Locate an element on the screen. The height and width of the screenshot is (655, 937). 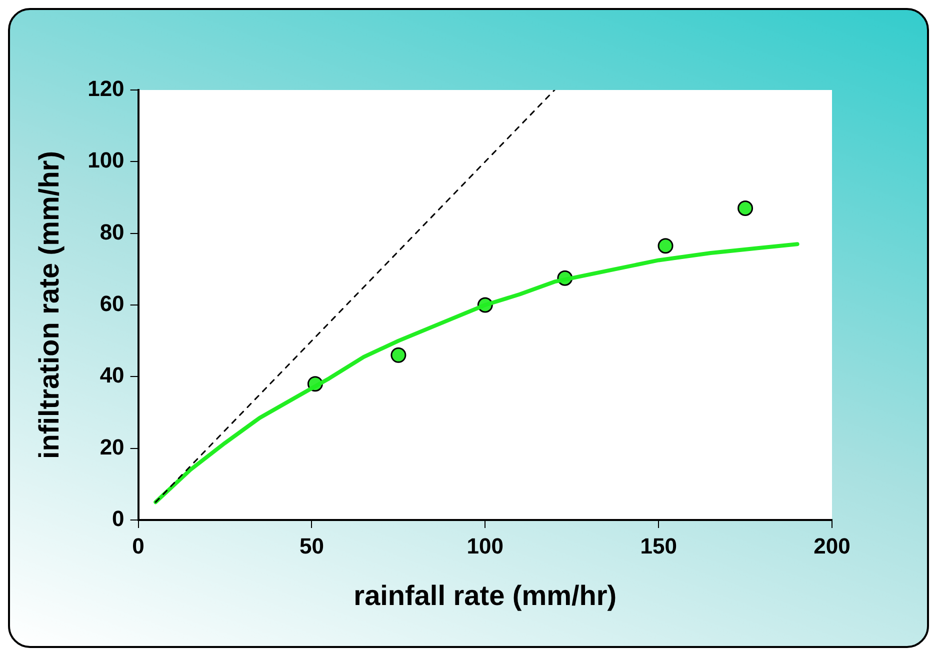
y-tick-label: 40 is located at coordinates (112, 375).